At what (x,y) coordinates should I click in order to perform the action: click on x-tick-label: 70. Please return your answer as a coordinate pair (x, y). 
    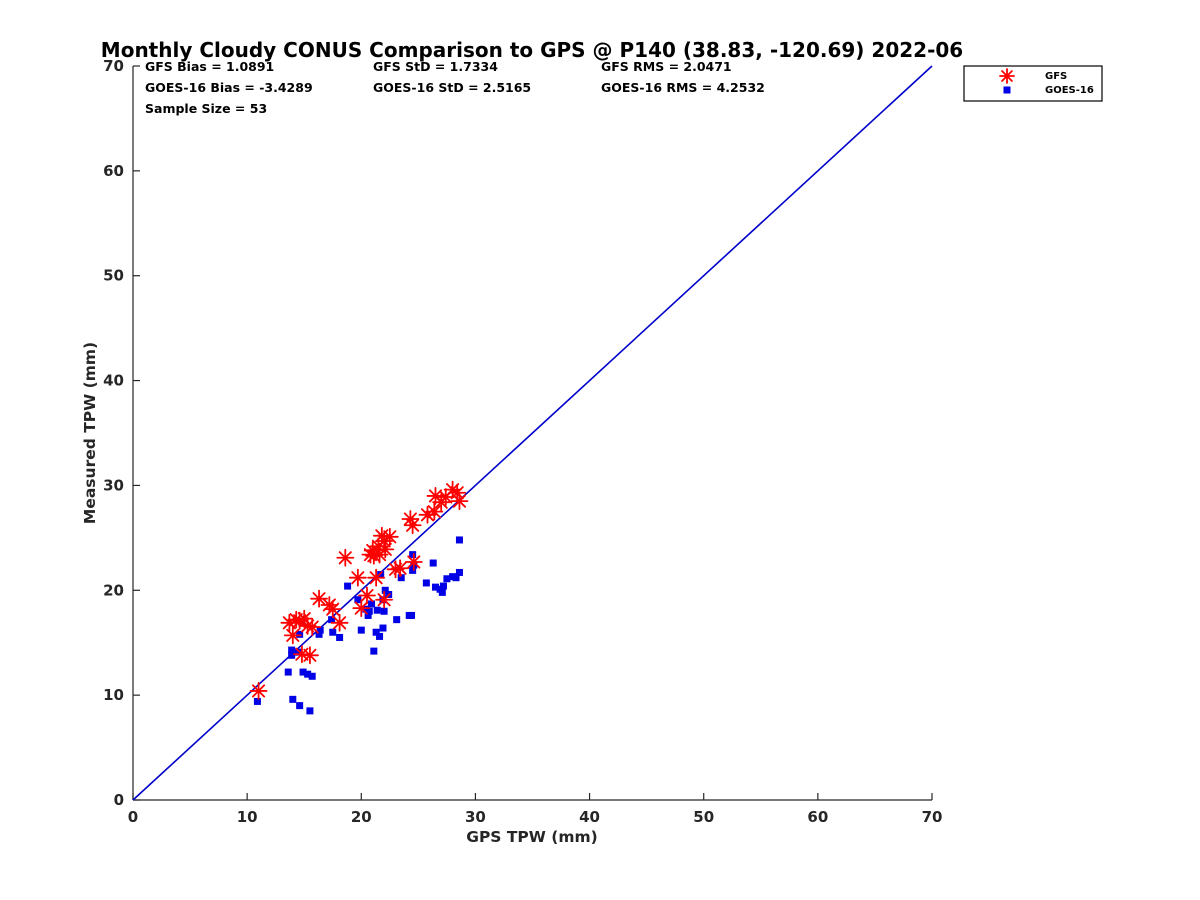
    Looking at the image, I should click on (932, 817).